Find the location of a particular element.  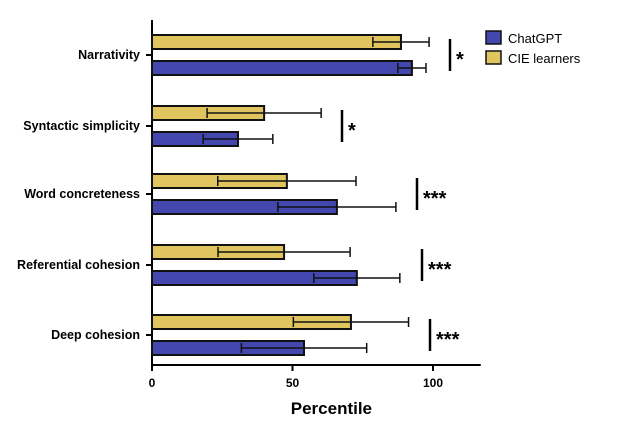

category-label: Syntactic simplicity is located at coordinates (81, 126).